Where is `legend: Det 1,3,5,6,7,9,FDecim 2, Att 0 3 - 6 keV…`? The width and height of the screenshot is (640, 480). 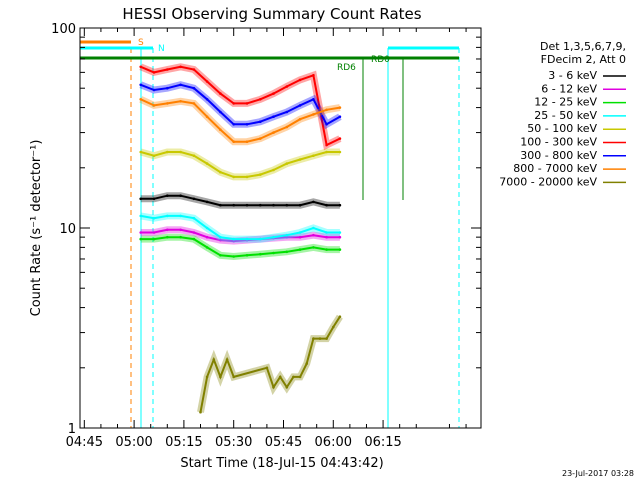
legend: Det 1,3,5,6,7,9,FDecim 2, Att 0 3 - 6 keV… is located at coordinates (562, 114).